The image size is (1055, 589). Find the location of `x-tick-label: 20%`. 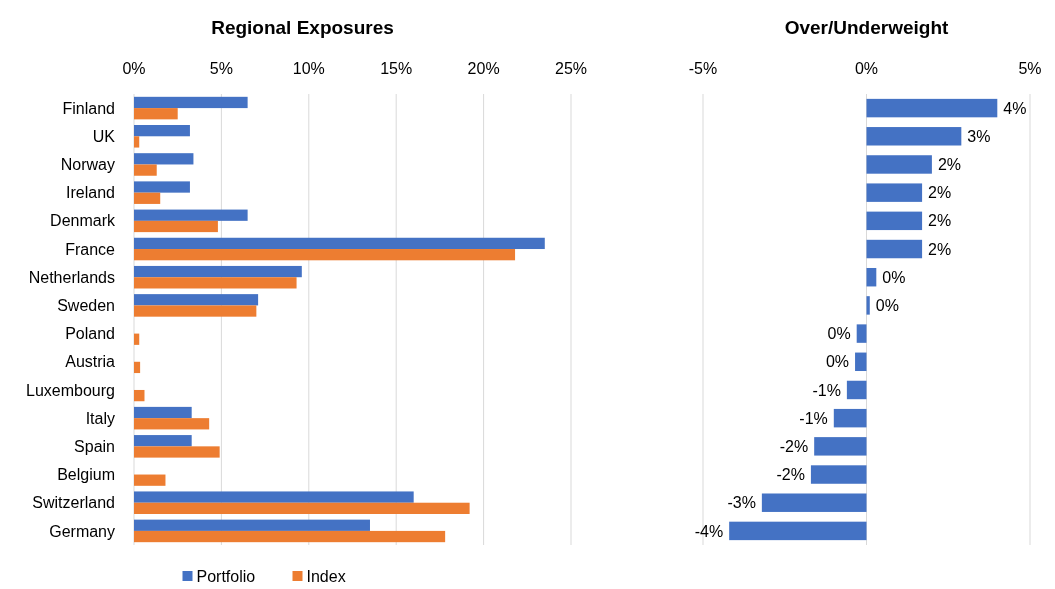

x-tick-label: 20% is located at coordinates (483, 68).